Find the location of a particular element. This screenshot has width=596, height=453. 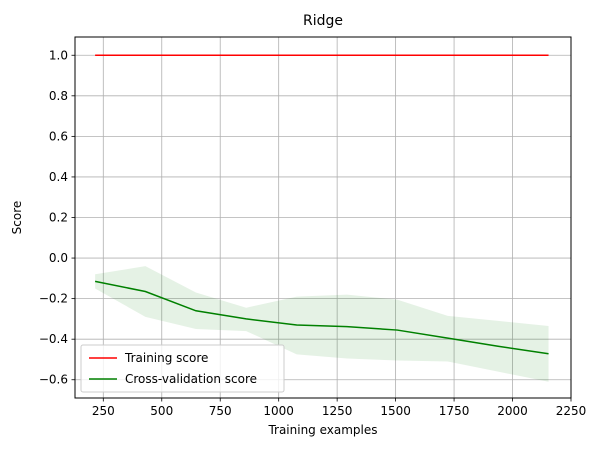

chart-title: Ridge is located at coordinates (323, 21).